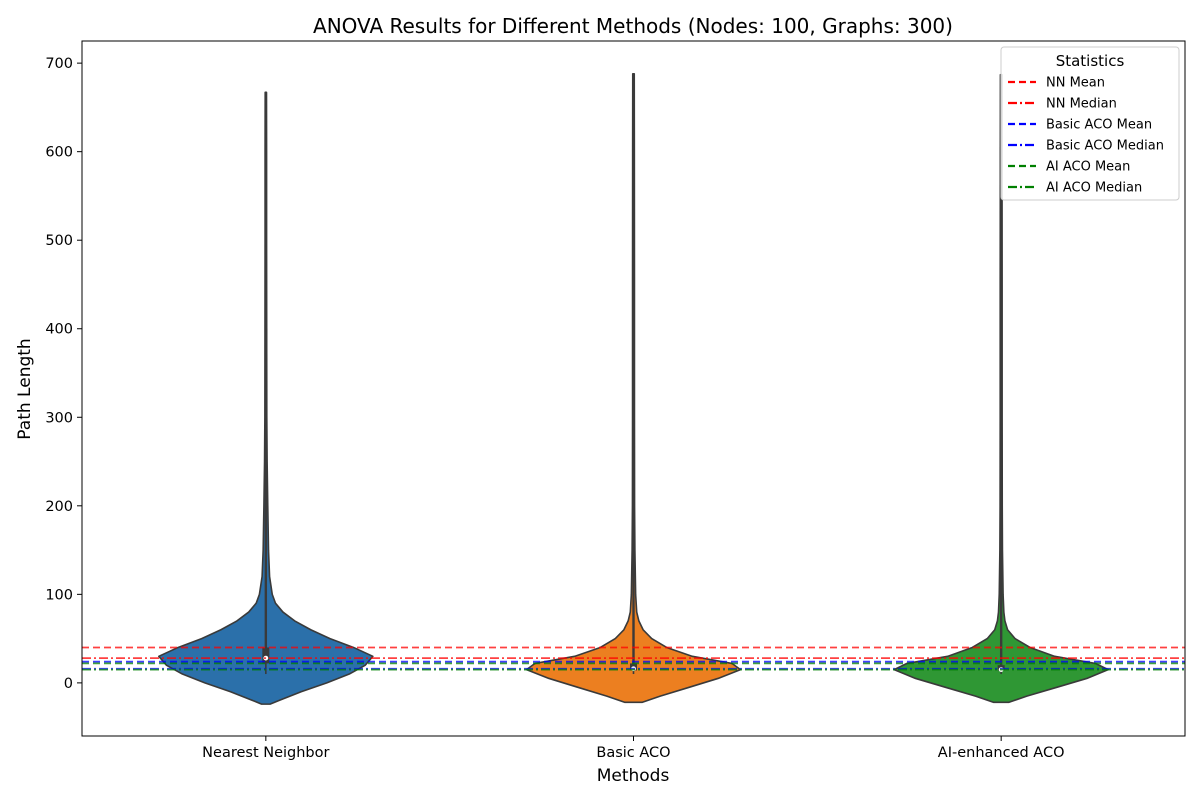 The height and width of the screenshot is (800, 1200). What do you see at coordinates (1088, 167) in the screenshot?
I see `legend-label: AI ACO Mean` at bounding box center [1088, 167].